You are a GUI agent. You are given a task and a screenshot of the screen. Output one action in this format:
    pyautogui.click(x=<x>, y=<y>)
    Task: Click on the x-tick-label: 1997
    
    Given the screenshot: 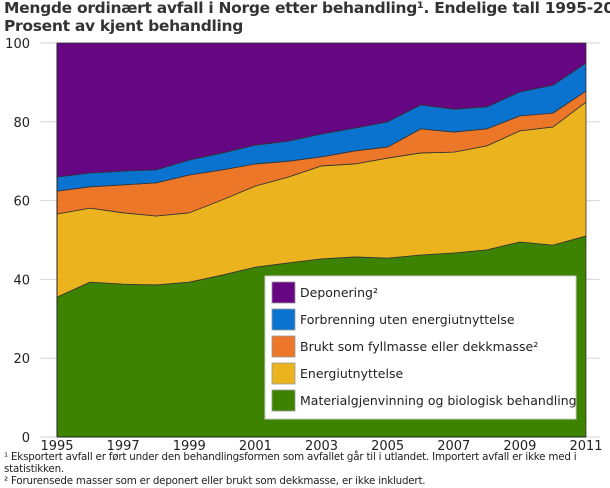 What is the action you would take?
    pyautogui.click(x=123, y=446)
    